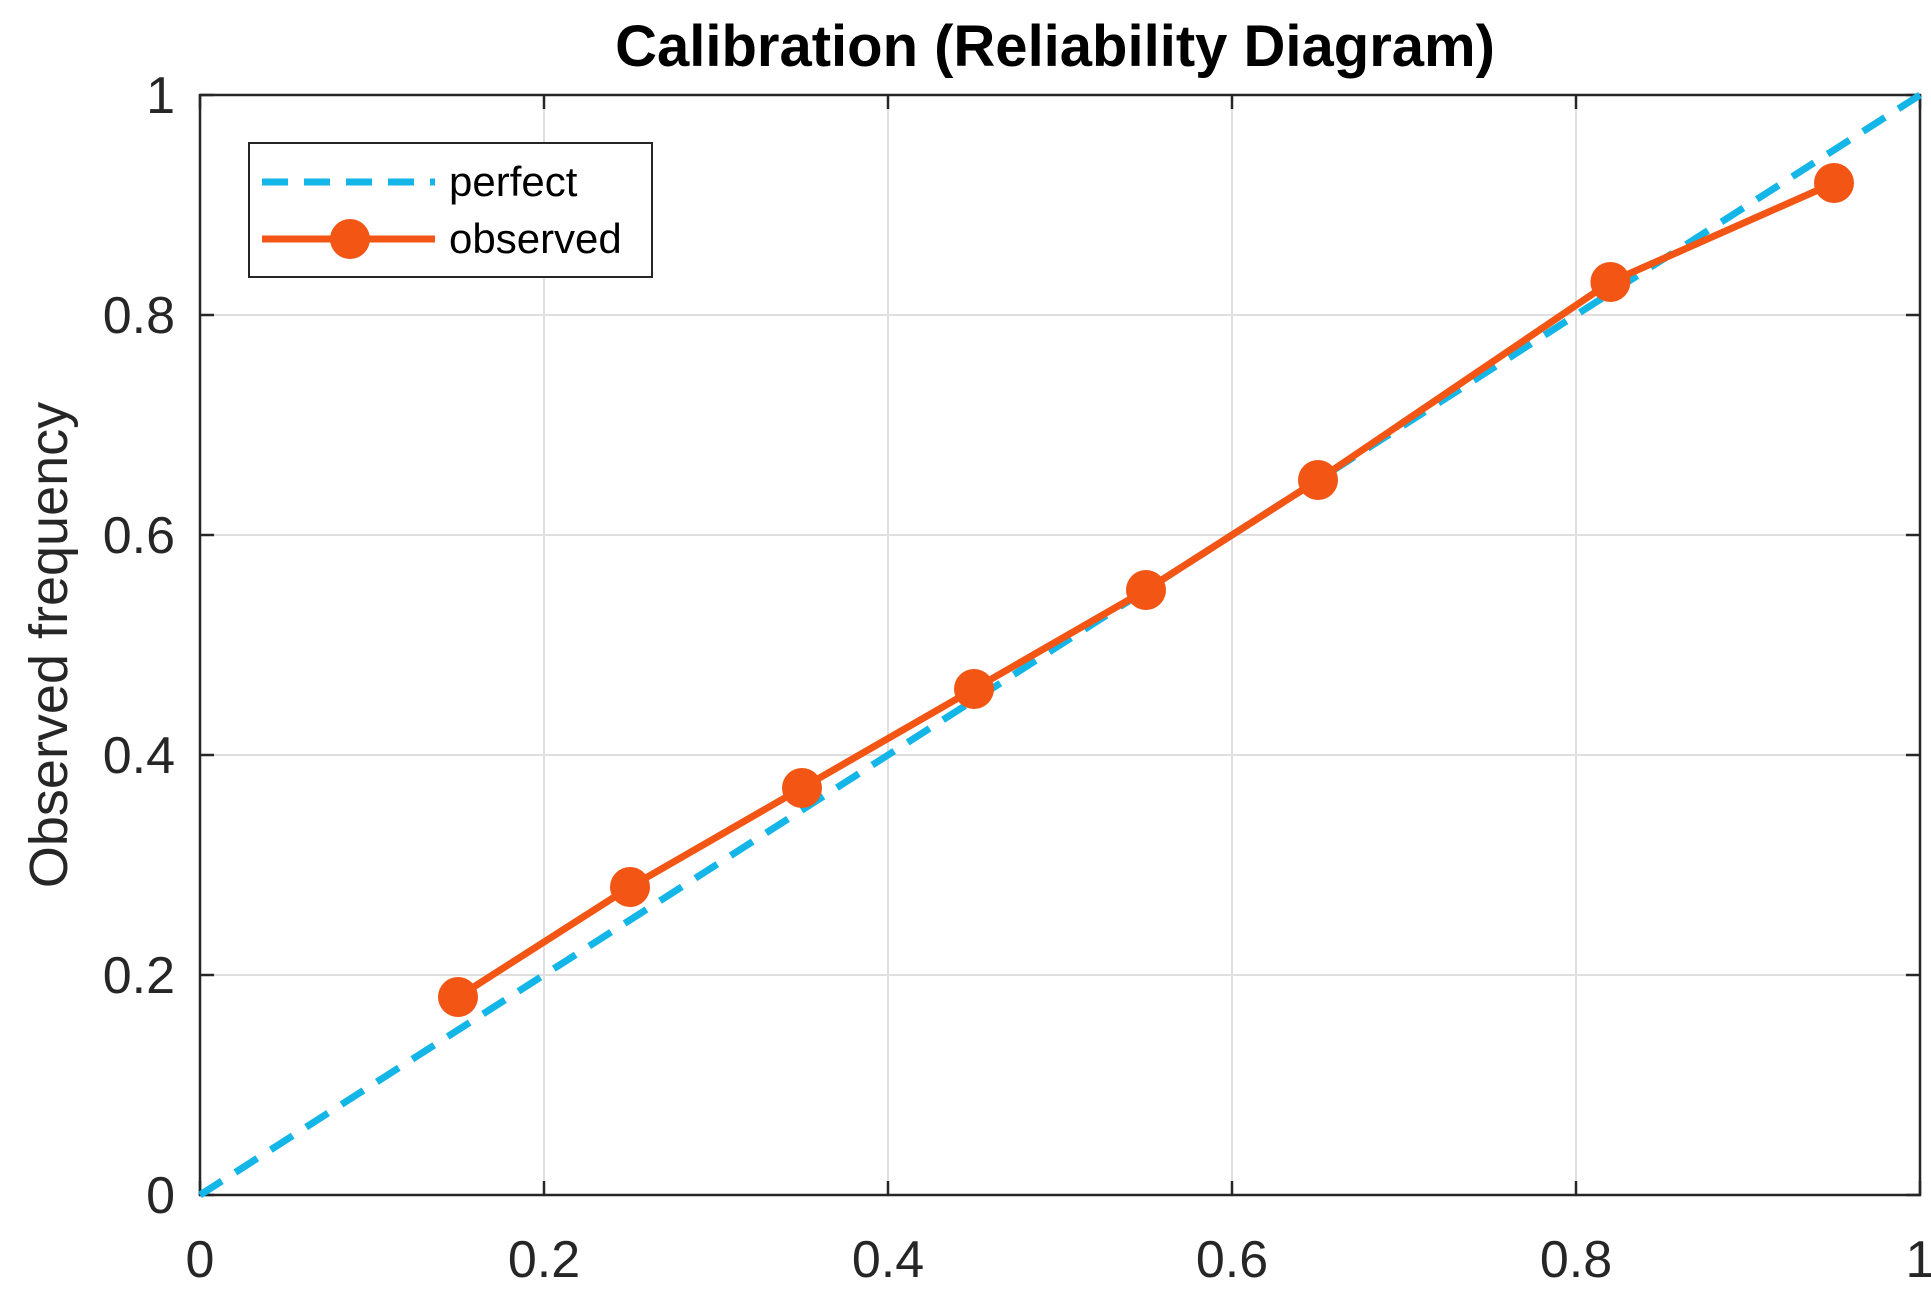 Image resolution: width=1931 pixels, height=1296 pixels. What do you see at coordinates (513, 181) in the screenshot?
I see `legend-perfect-label: perfect` at bounding box center [513, 181].